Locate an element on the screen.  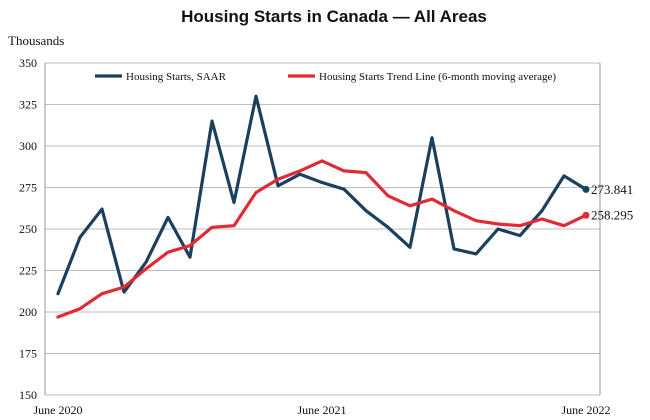
y-tick-label: 325 is located at coordinates (28, 105).